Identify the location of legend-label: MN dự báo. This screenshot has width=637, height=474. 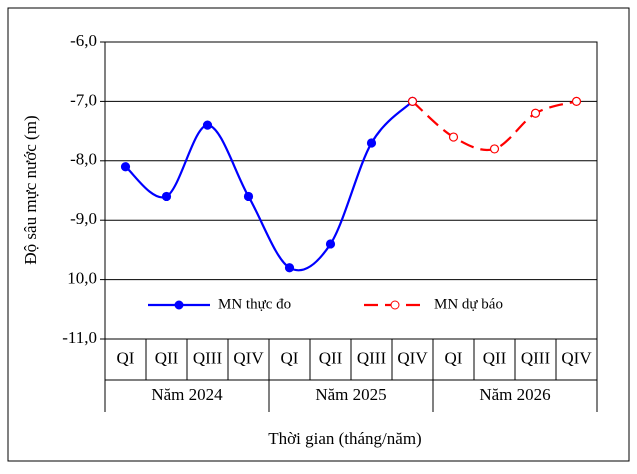
(468, 304).